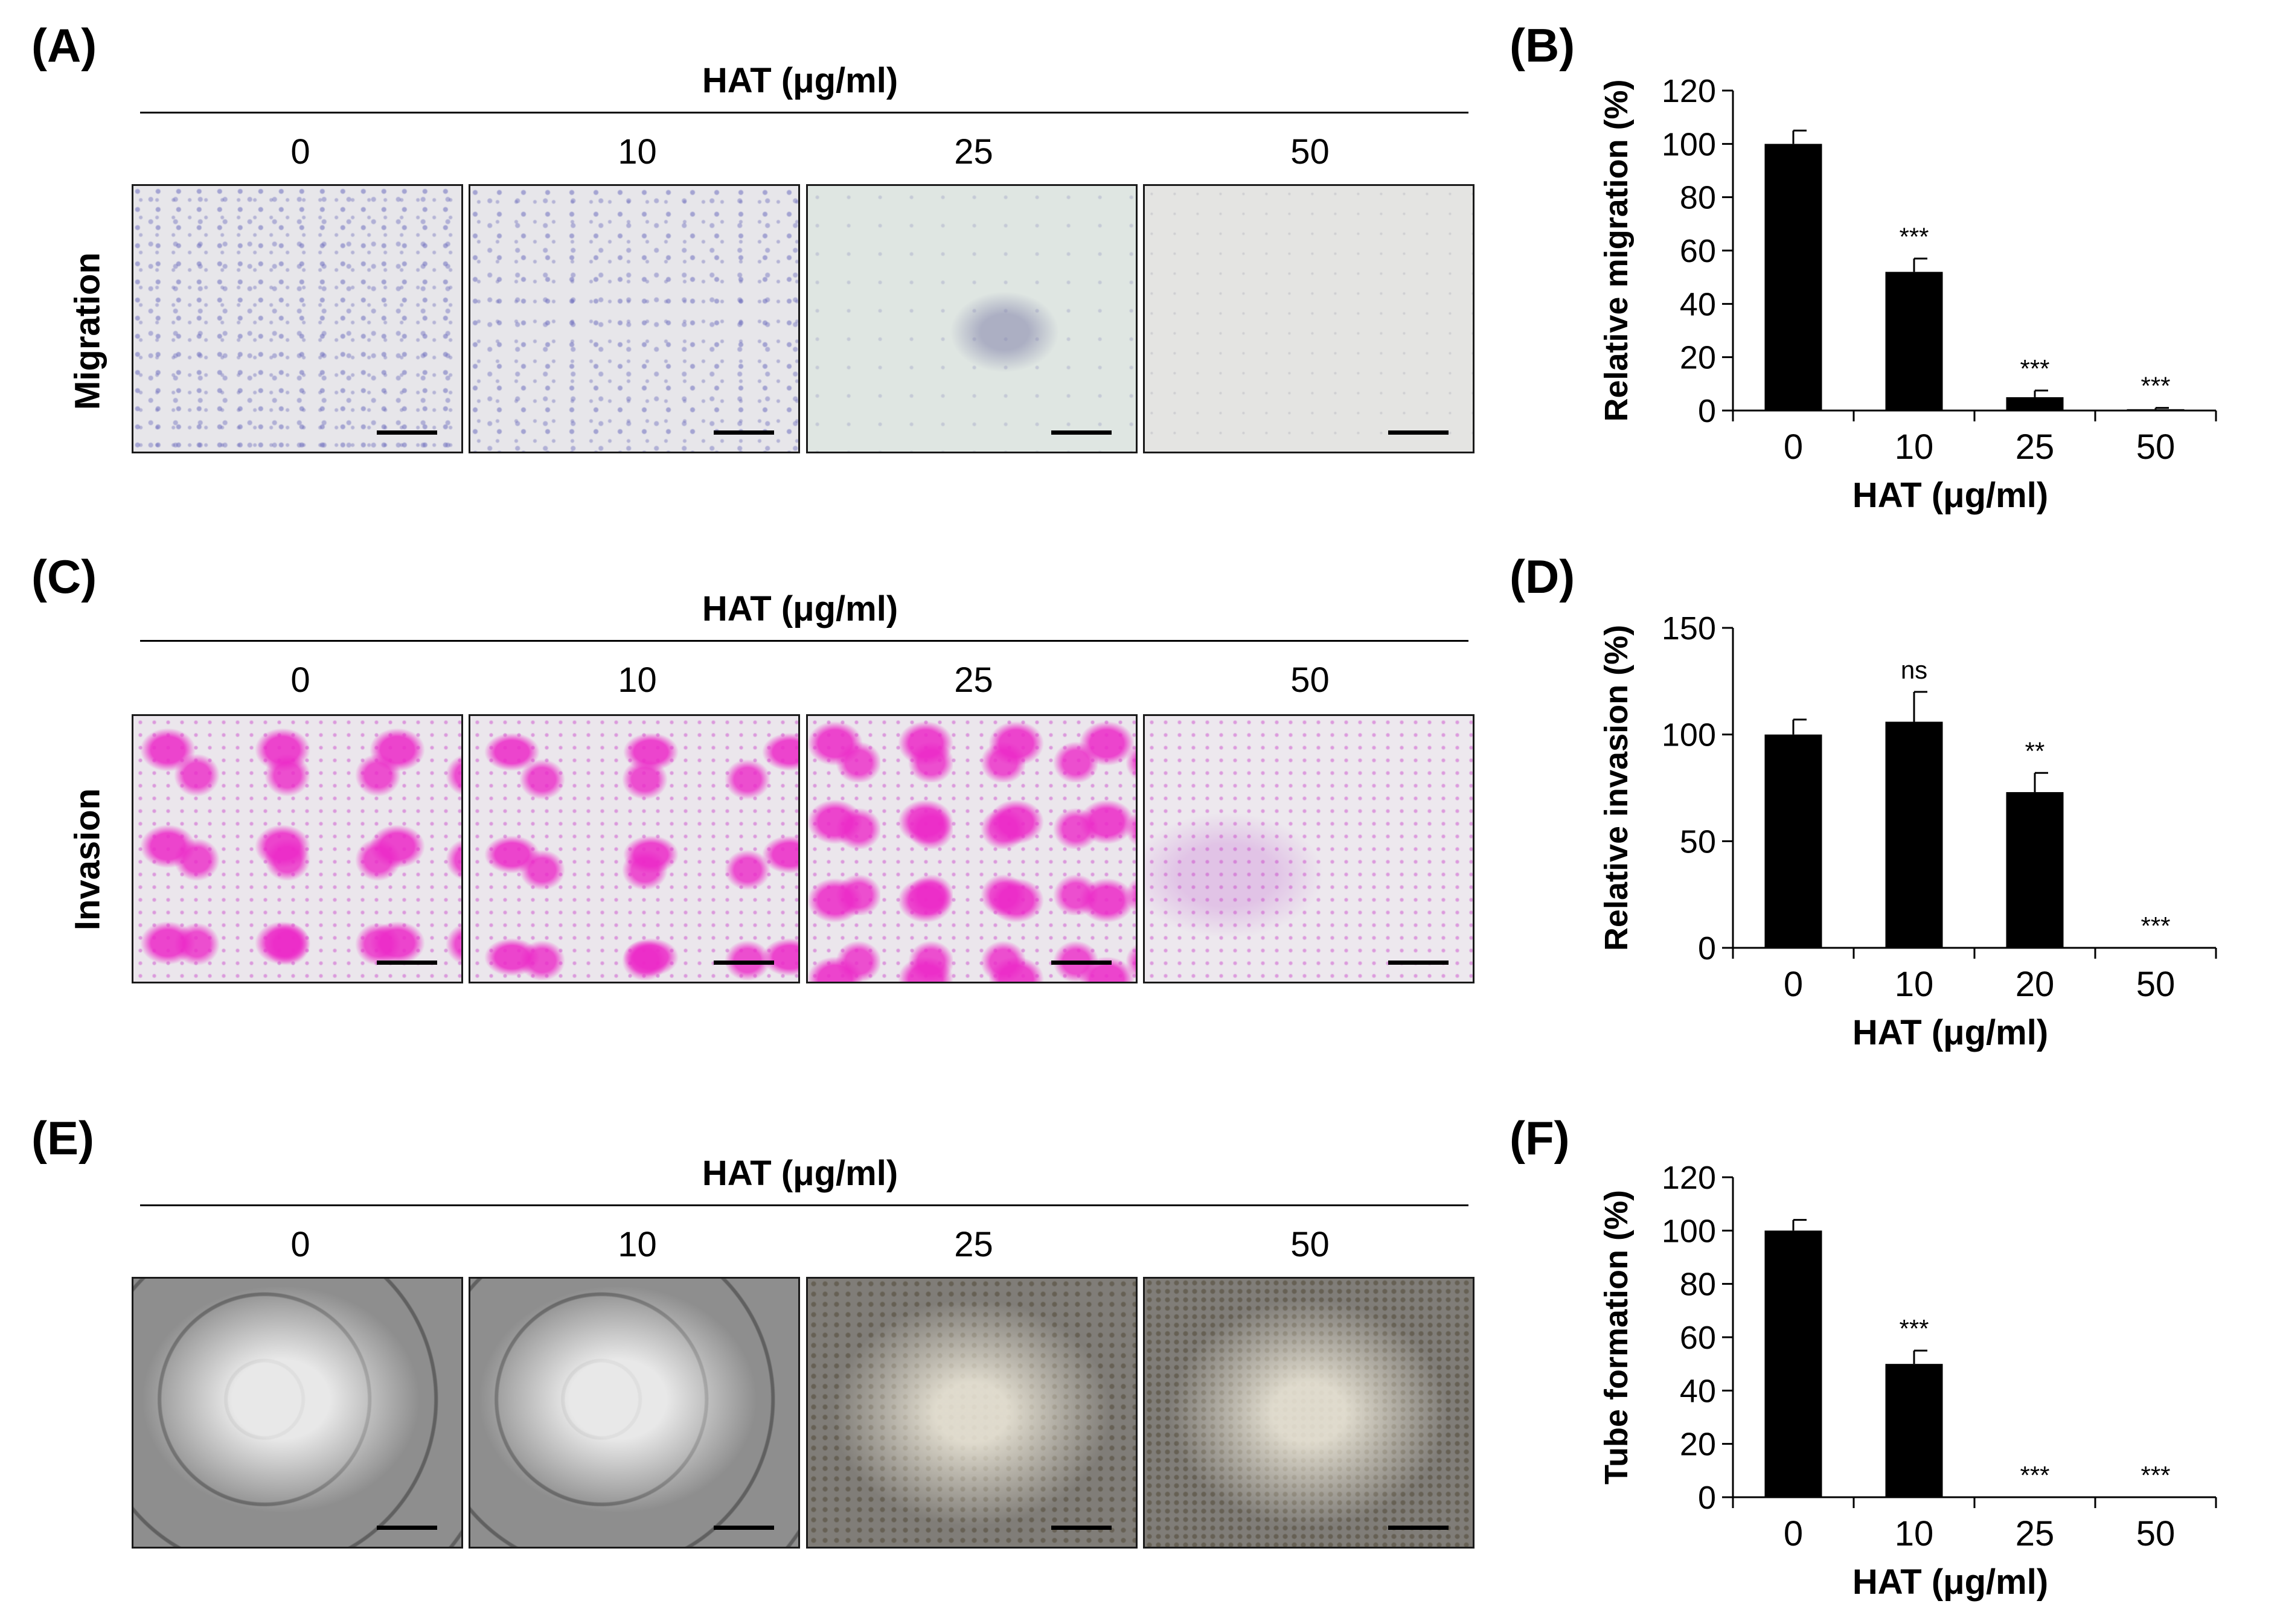 The image size is (2283, 1624). Describe the element at coordinates (1689, 628) in the screenshot. I see `y-tick-label: 150` at that location.